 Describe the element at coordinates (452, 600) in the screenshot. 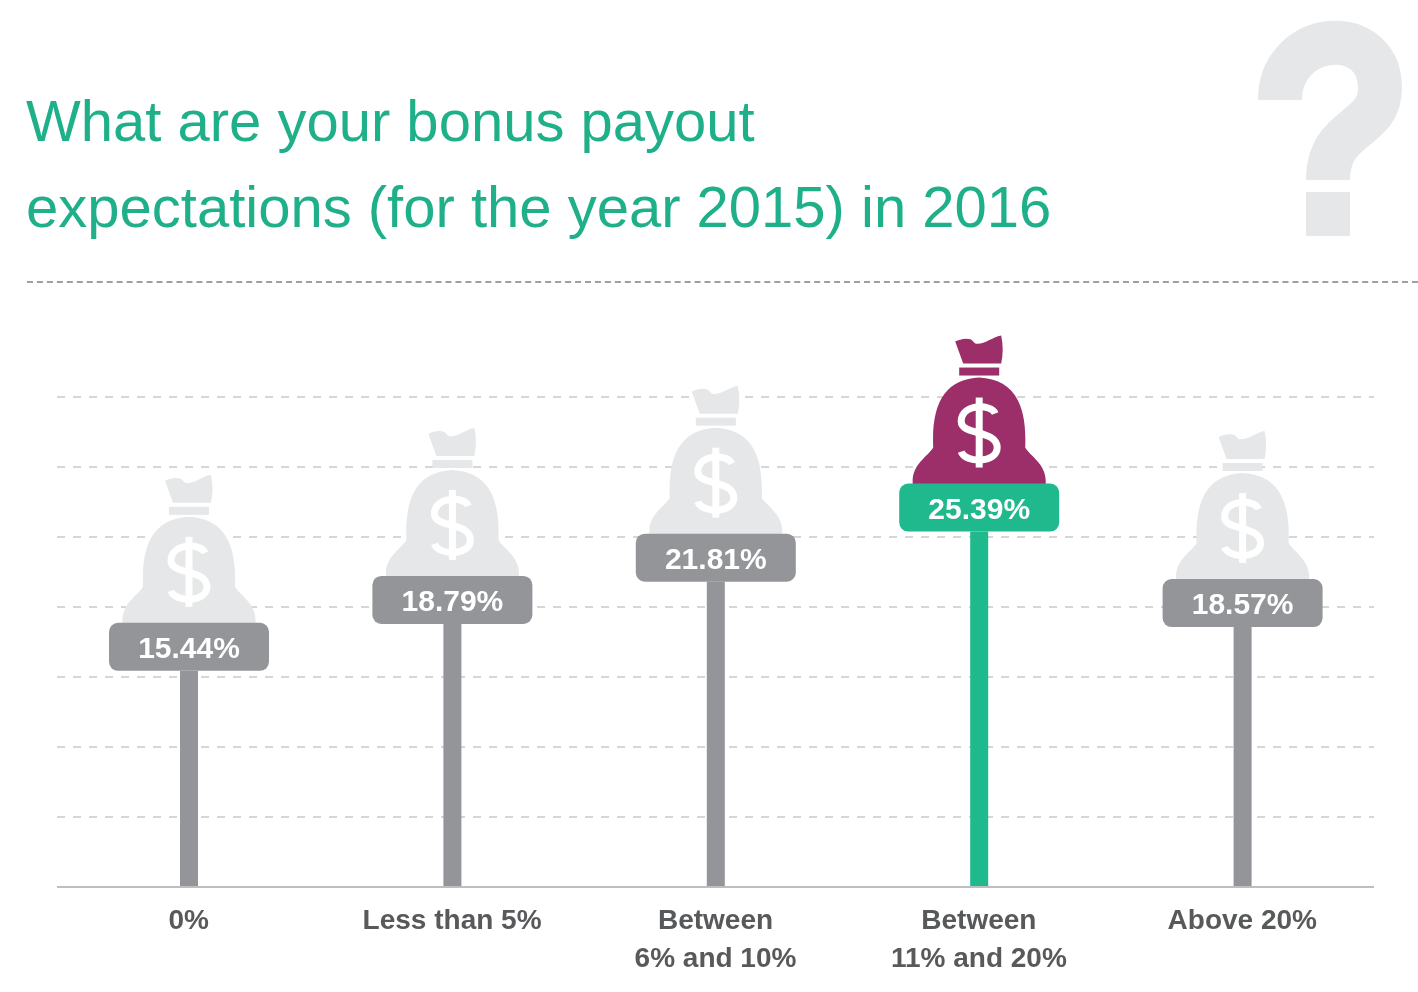

I see `data-label: 18.79%` at that location.